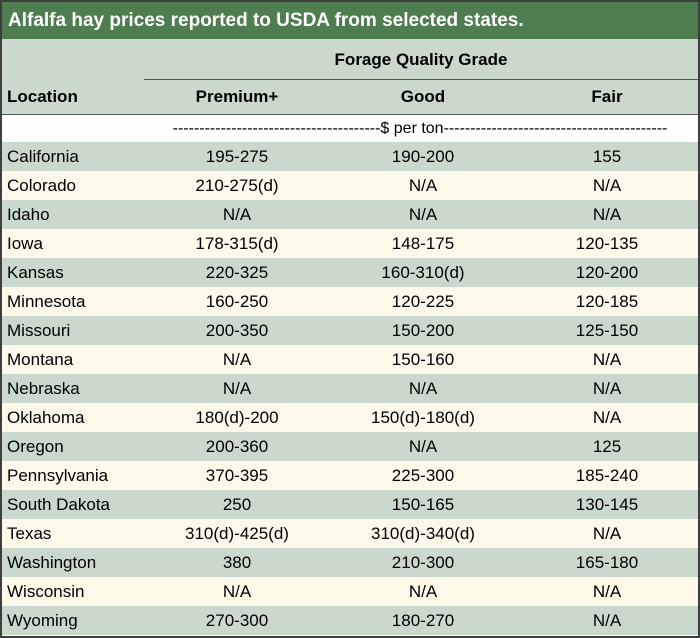 The image size is (700, 638). What do you see at coordinates (43, 388) in the screenshot?
I see `cell-location: Nebraska` at bounding box center [43, 388].